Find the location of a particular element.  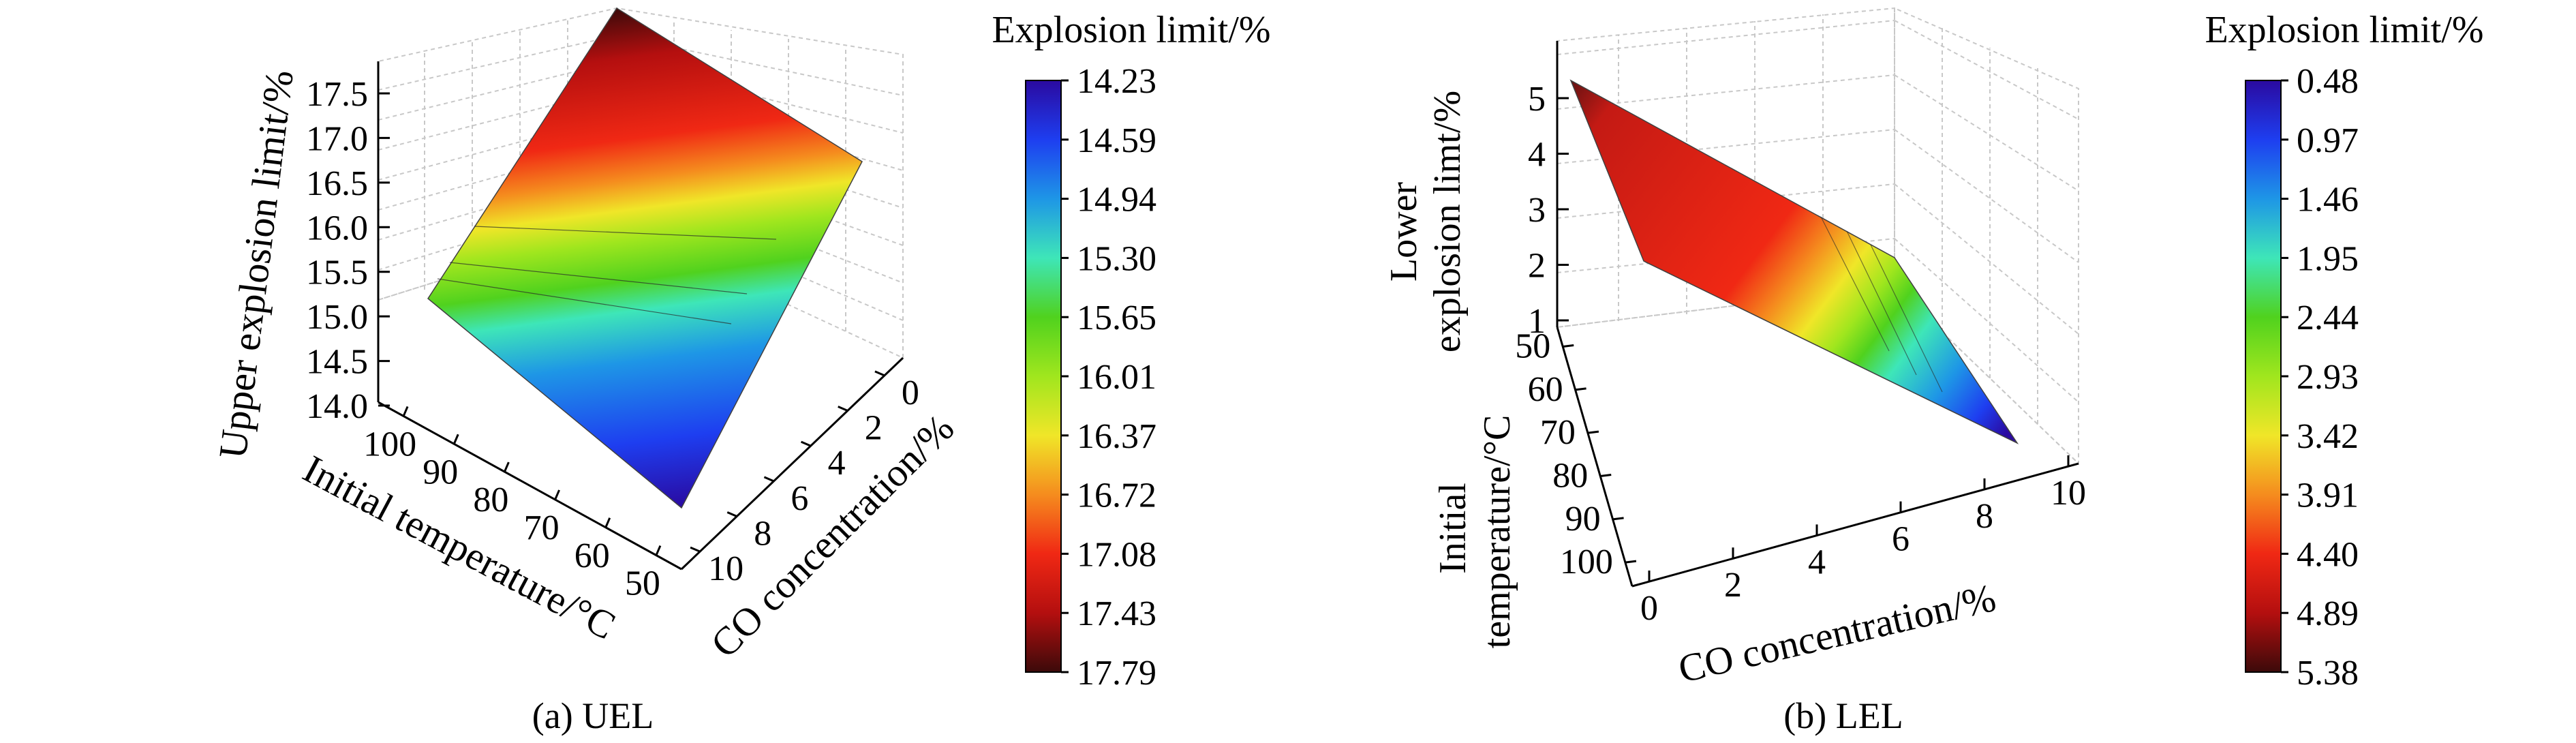

uel-axis-frame is located at coordinates (640, 316).